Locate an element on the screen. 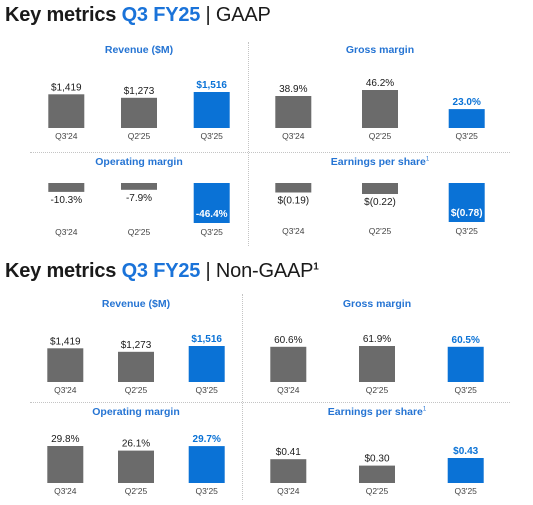 Image resolution: width=533 pixels, height=505 pixels. value-label: $1,273 is located at coordinates (136, 345).